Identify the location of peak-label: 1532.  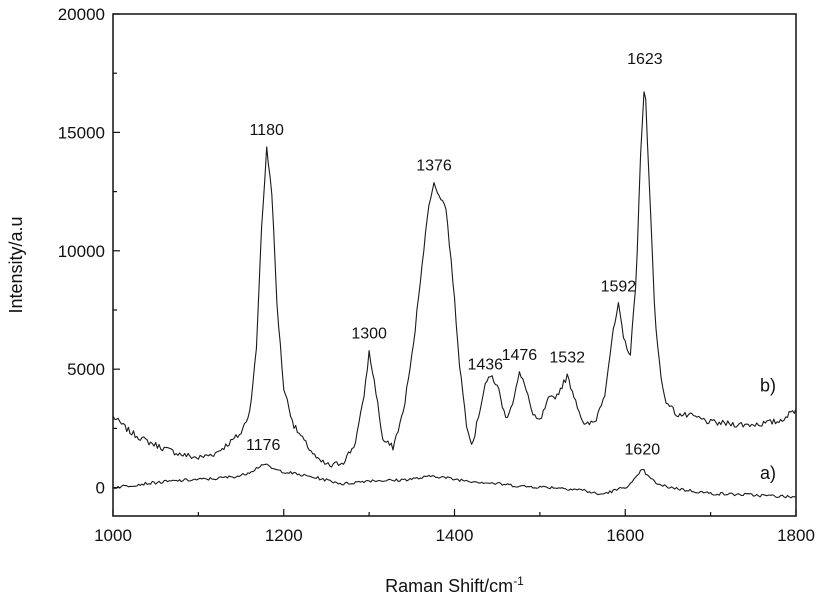
(567, 357).